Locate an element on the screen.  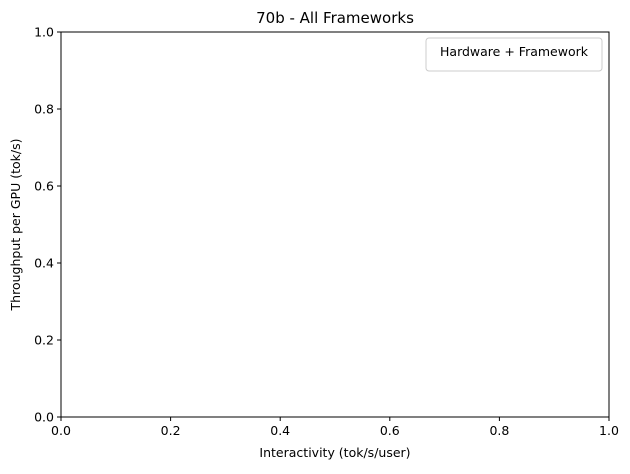
y-tick-label: 1.0 is located at coordinates (44, 32).